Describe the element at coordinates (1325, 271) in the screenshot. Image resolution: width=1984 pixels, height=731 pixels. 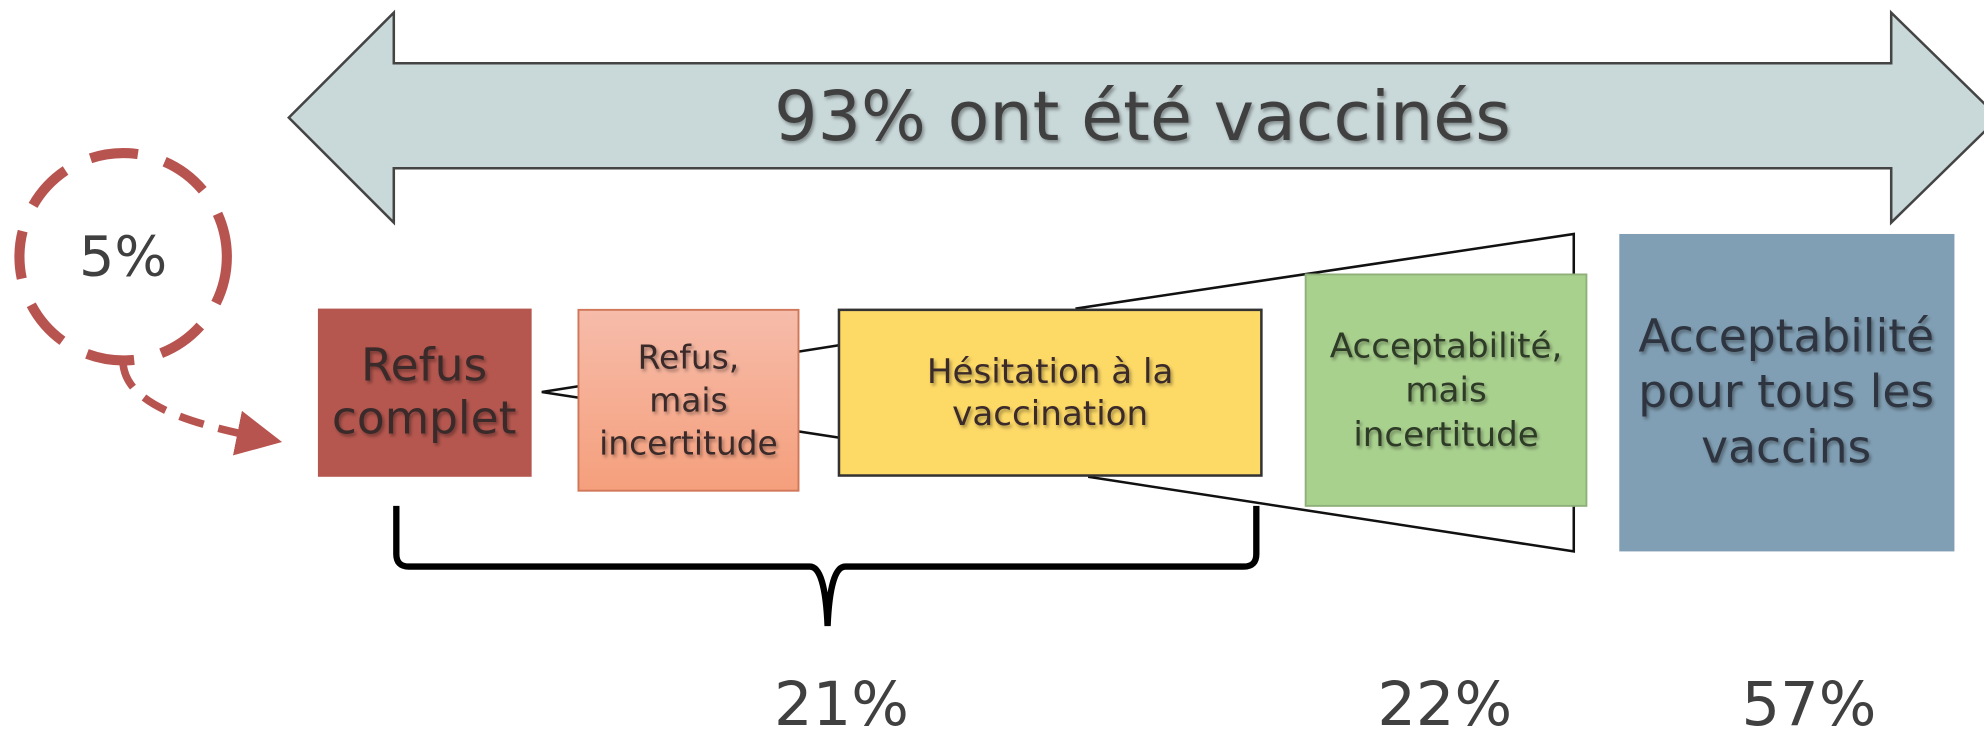
I see `funnel-top` at that location.